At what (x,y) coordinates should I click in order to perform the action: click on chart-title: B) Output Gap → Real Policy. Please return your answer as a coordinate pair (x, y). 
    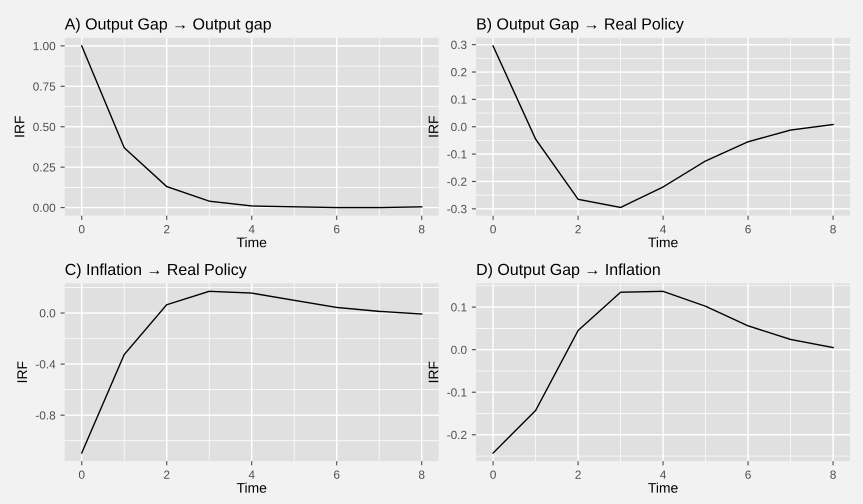
    Looking at the image, I should click on (580, 25).